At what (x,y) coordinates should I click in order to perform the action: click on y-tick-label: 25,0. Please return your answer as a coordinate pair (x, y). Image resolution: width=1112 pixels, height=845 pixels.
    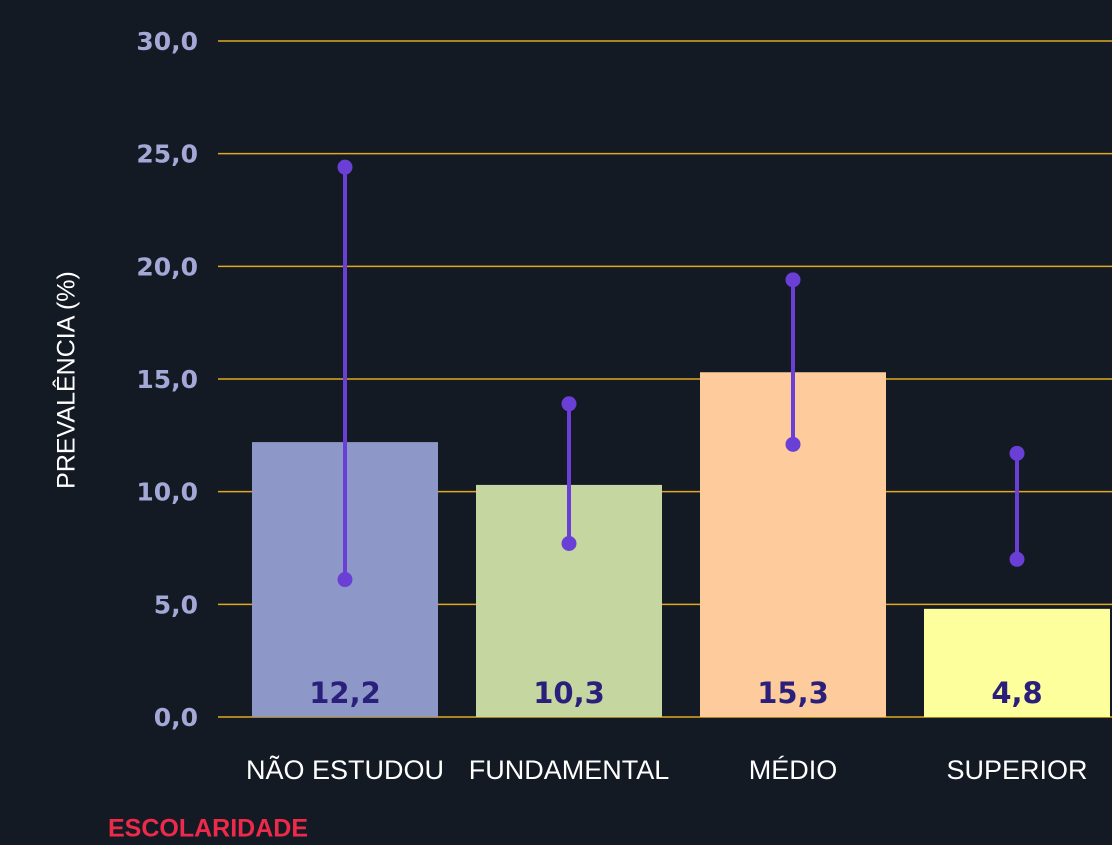
    Looking at the image, I should click on (167, 154).